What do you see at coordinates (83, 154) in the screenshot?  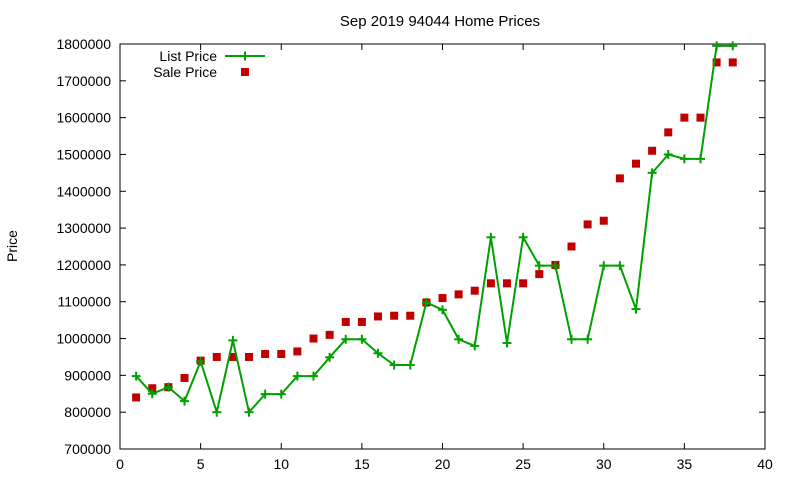 I see `y-tick-label: 1500000` at bounding box center [83, 154].